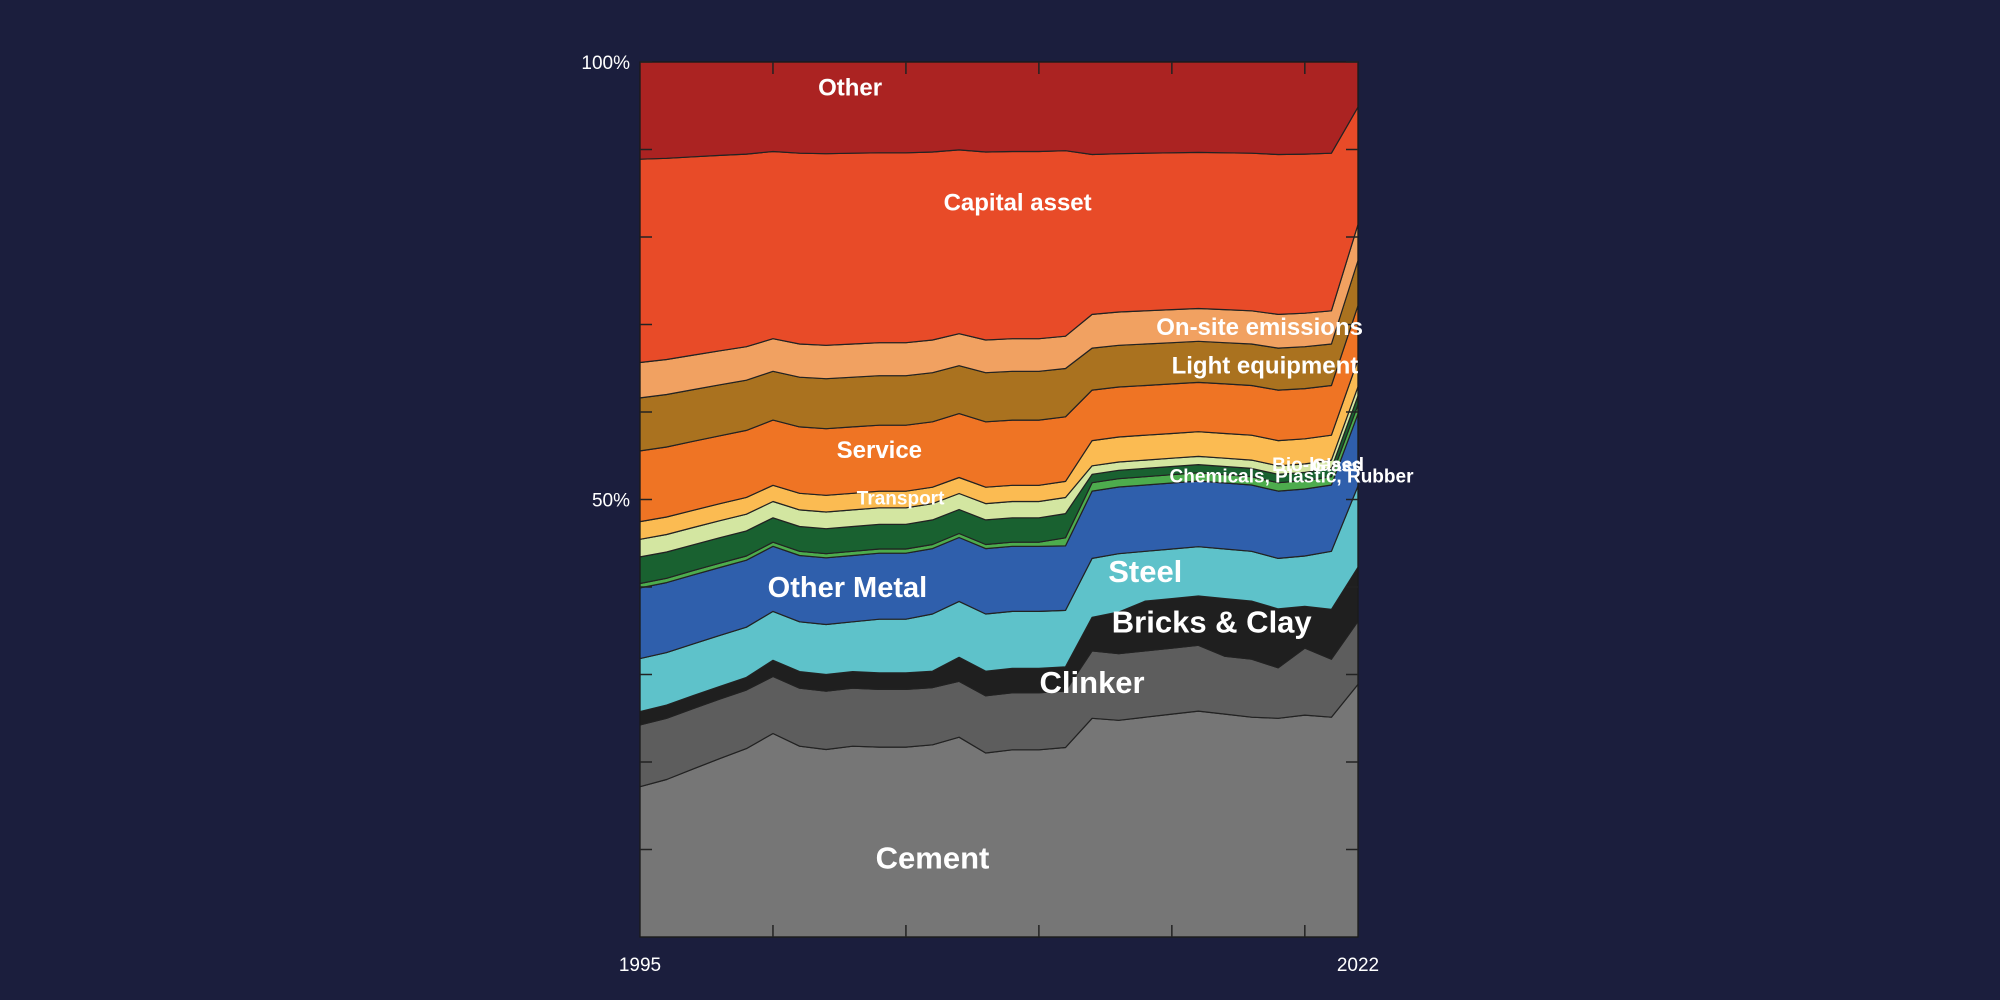 Image resolution: width=2000 pixels, height=1000 pixels. What do you see at coordinates (1265, 365) in the screenshot?
I see `area-label-light-equipment: Light equipment` at bounding box center [1265, 365].